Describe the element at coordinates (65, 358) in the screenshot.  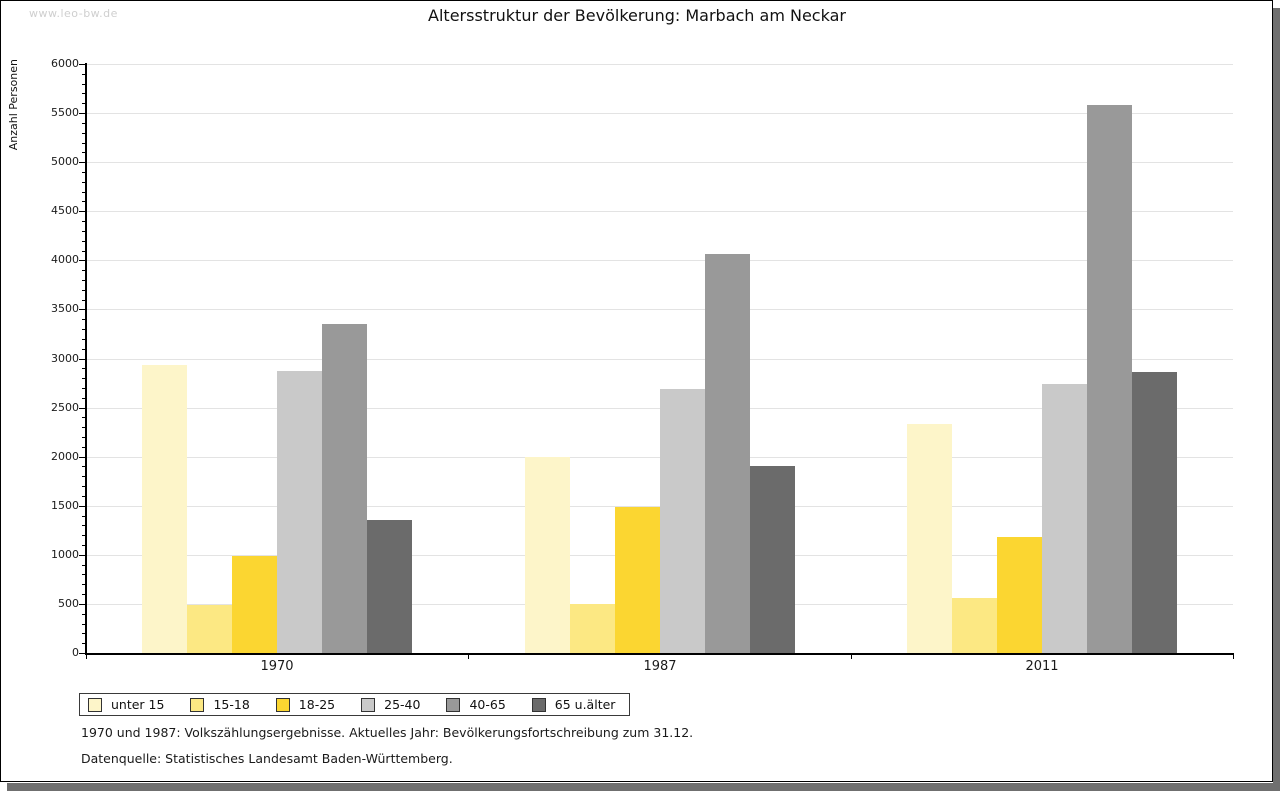
I see `y-tick-label: 3000` at that location.